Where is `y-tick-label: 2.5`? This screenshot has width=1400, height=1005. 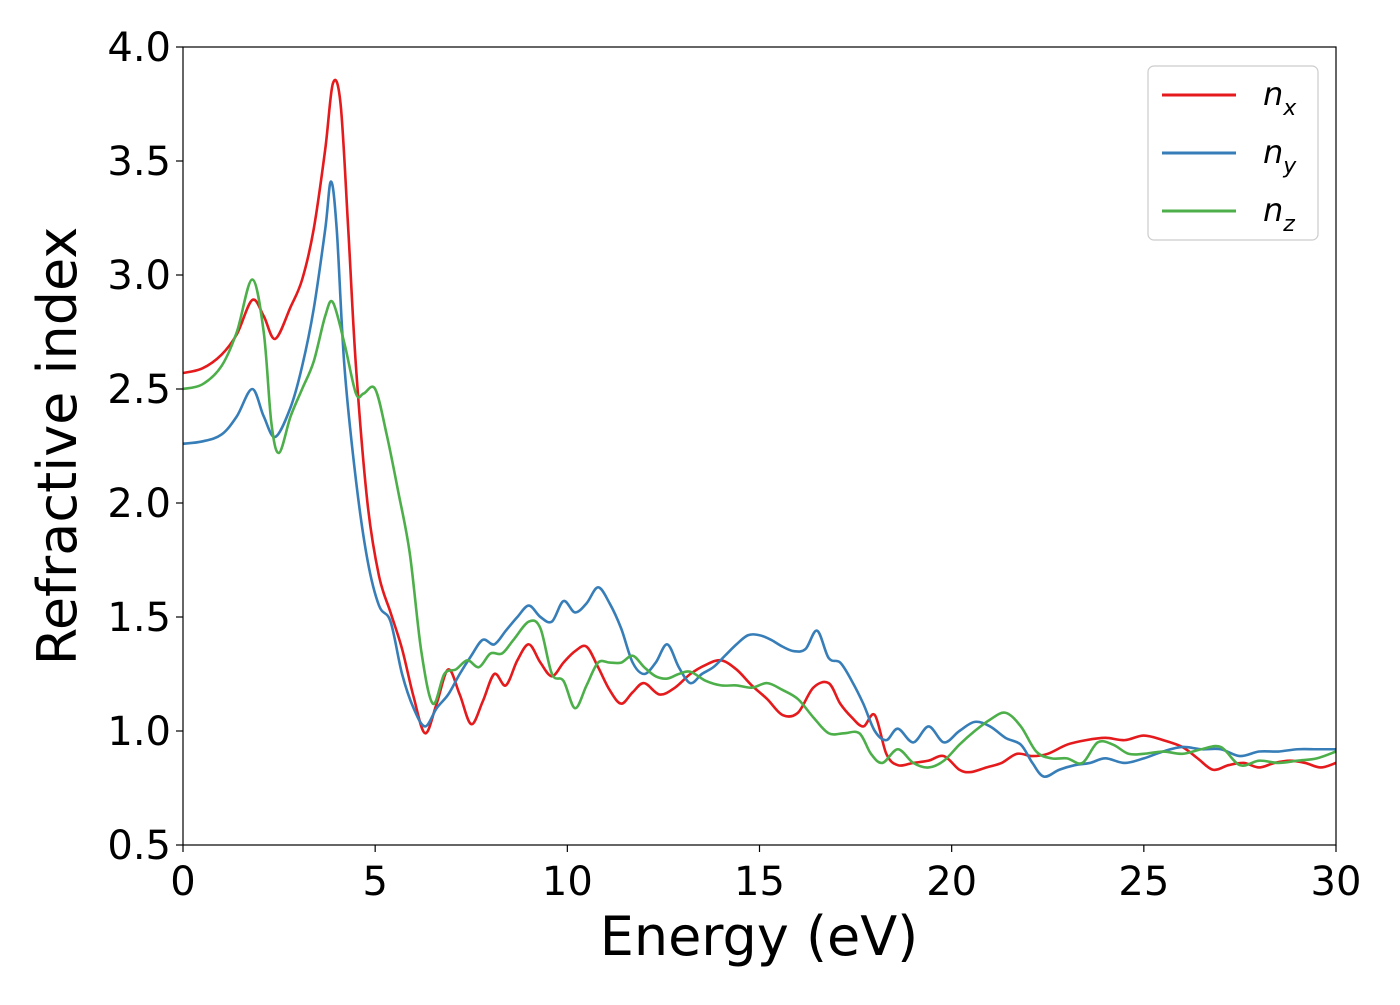 y-tick-label: 2.5 is located at coordinates (139, 390).